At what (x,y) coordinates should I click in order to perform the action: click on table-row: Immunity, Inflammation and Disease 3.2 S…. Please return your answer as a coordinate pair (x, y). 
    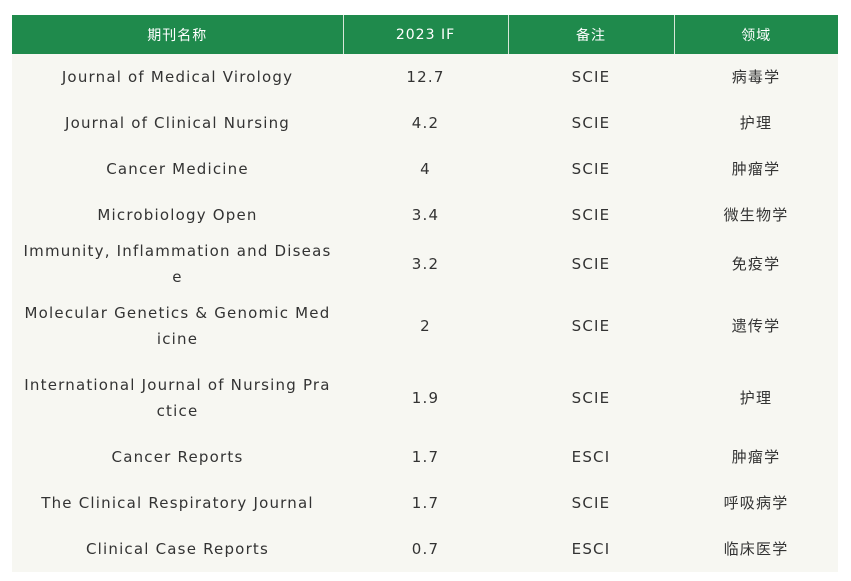
    Looking at the image, I should click on (425, 264).